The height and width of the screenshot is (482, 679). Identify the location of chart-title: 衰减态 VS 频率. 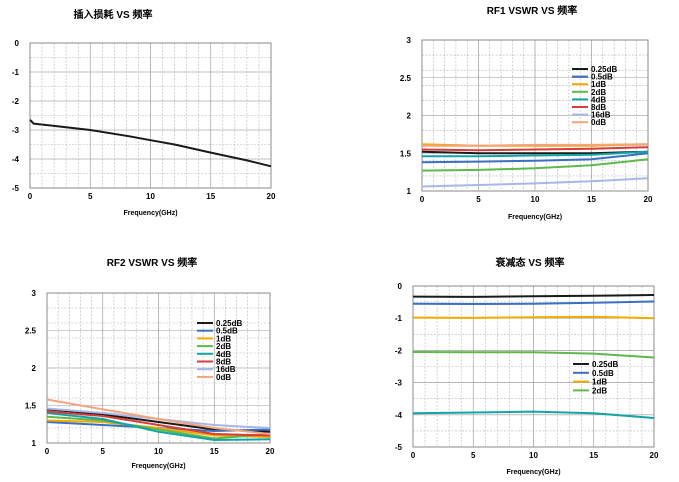
(530, 262).